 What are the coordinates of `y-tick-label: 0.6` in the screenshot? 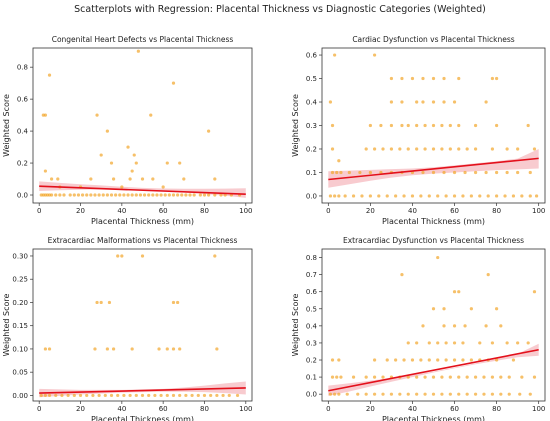 It's located at (312, 56).